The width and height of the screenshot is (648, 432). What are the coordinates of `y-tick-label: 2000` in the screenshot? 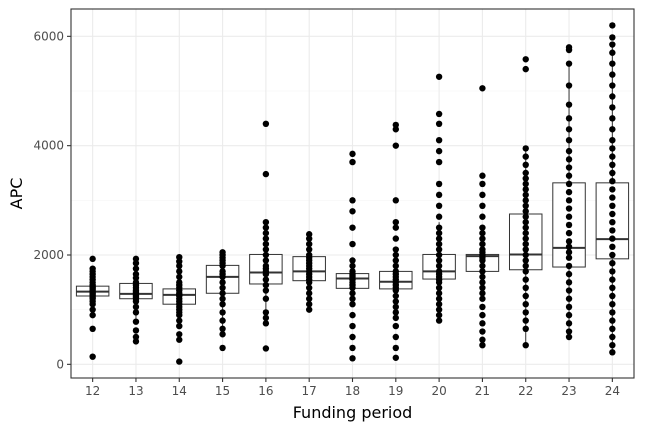 It's located at (48, 255).